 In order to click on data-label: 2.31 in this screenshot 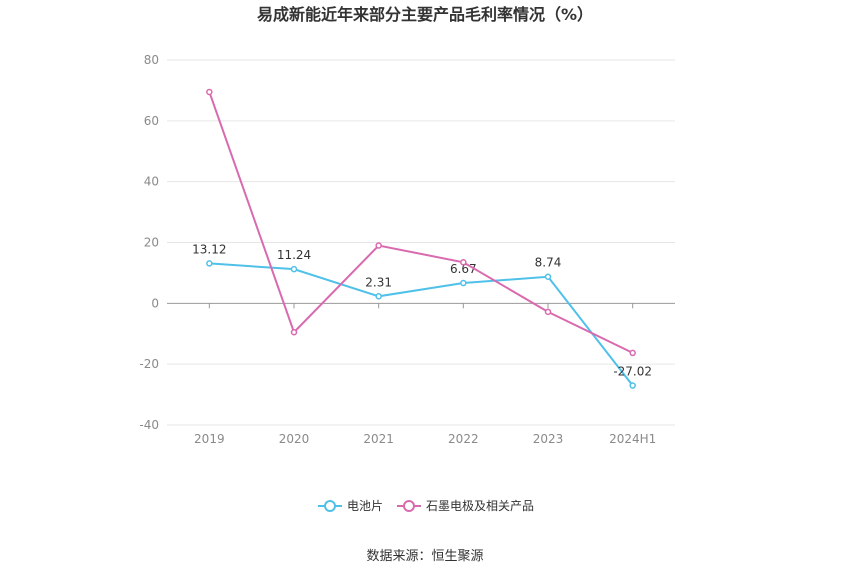, I will do `click(378, 282)`.